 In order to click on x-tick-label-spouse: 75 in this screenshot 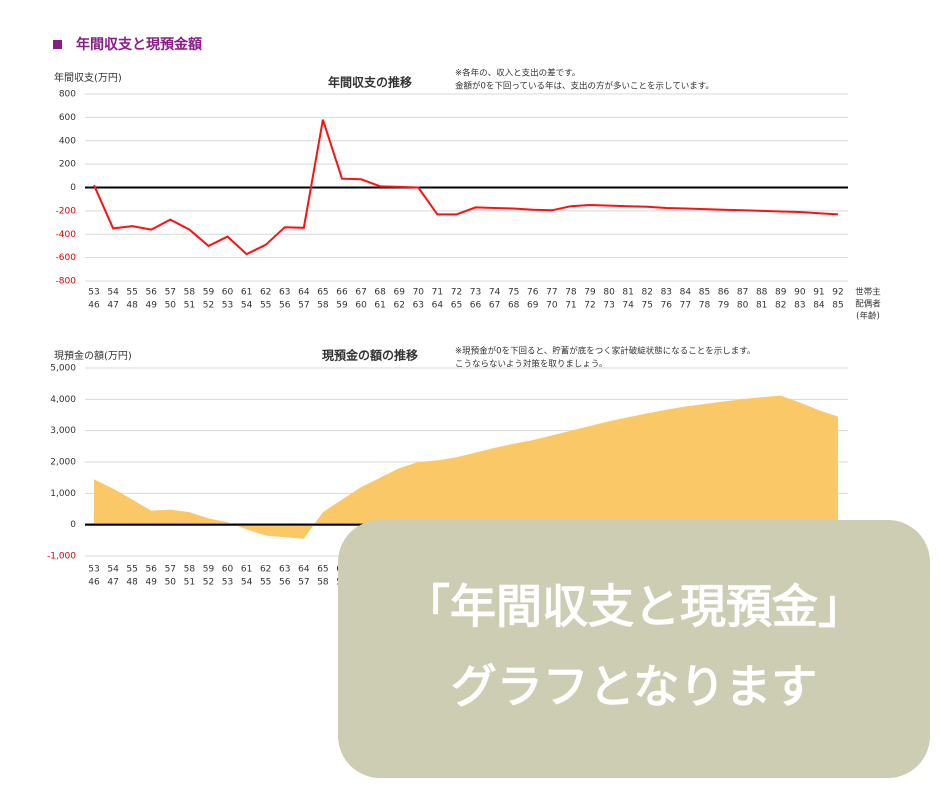, I will do `click(647, 306)`.